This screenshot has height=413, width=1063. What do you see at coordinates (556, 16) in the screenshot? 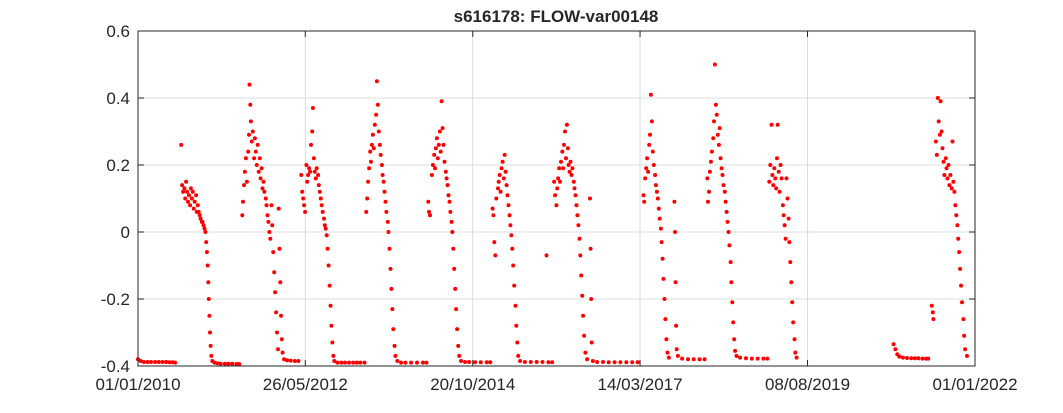
I see `chart-title: s616178: FLOW-var00148` at bounding box center [556, 16].